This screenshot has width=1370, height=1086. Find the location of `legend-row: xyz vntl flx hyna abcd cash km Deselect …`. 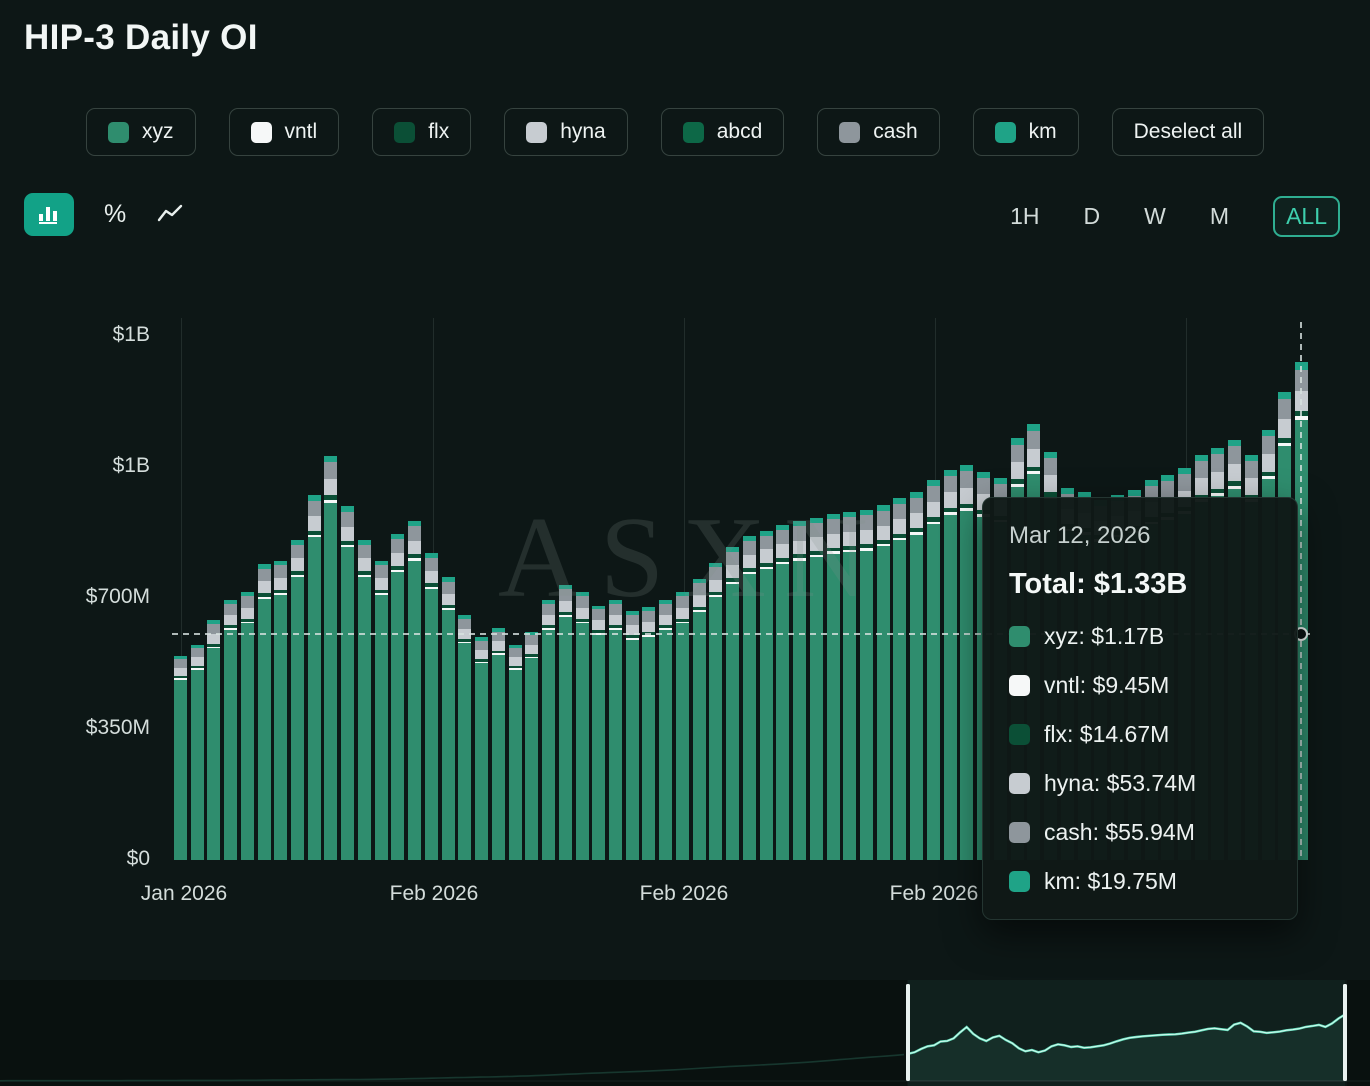

legend-row: xyz vntl flx hyna abcd cash km Deselect … is located at coordinates (675, 132).